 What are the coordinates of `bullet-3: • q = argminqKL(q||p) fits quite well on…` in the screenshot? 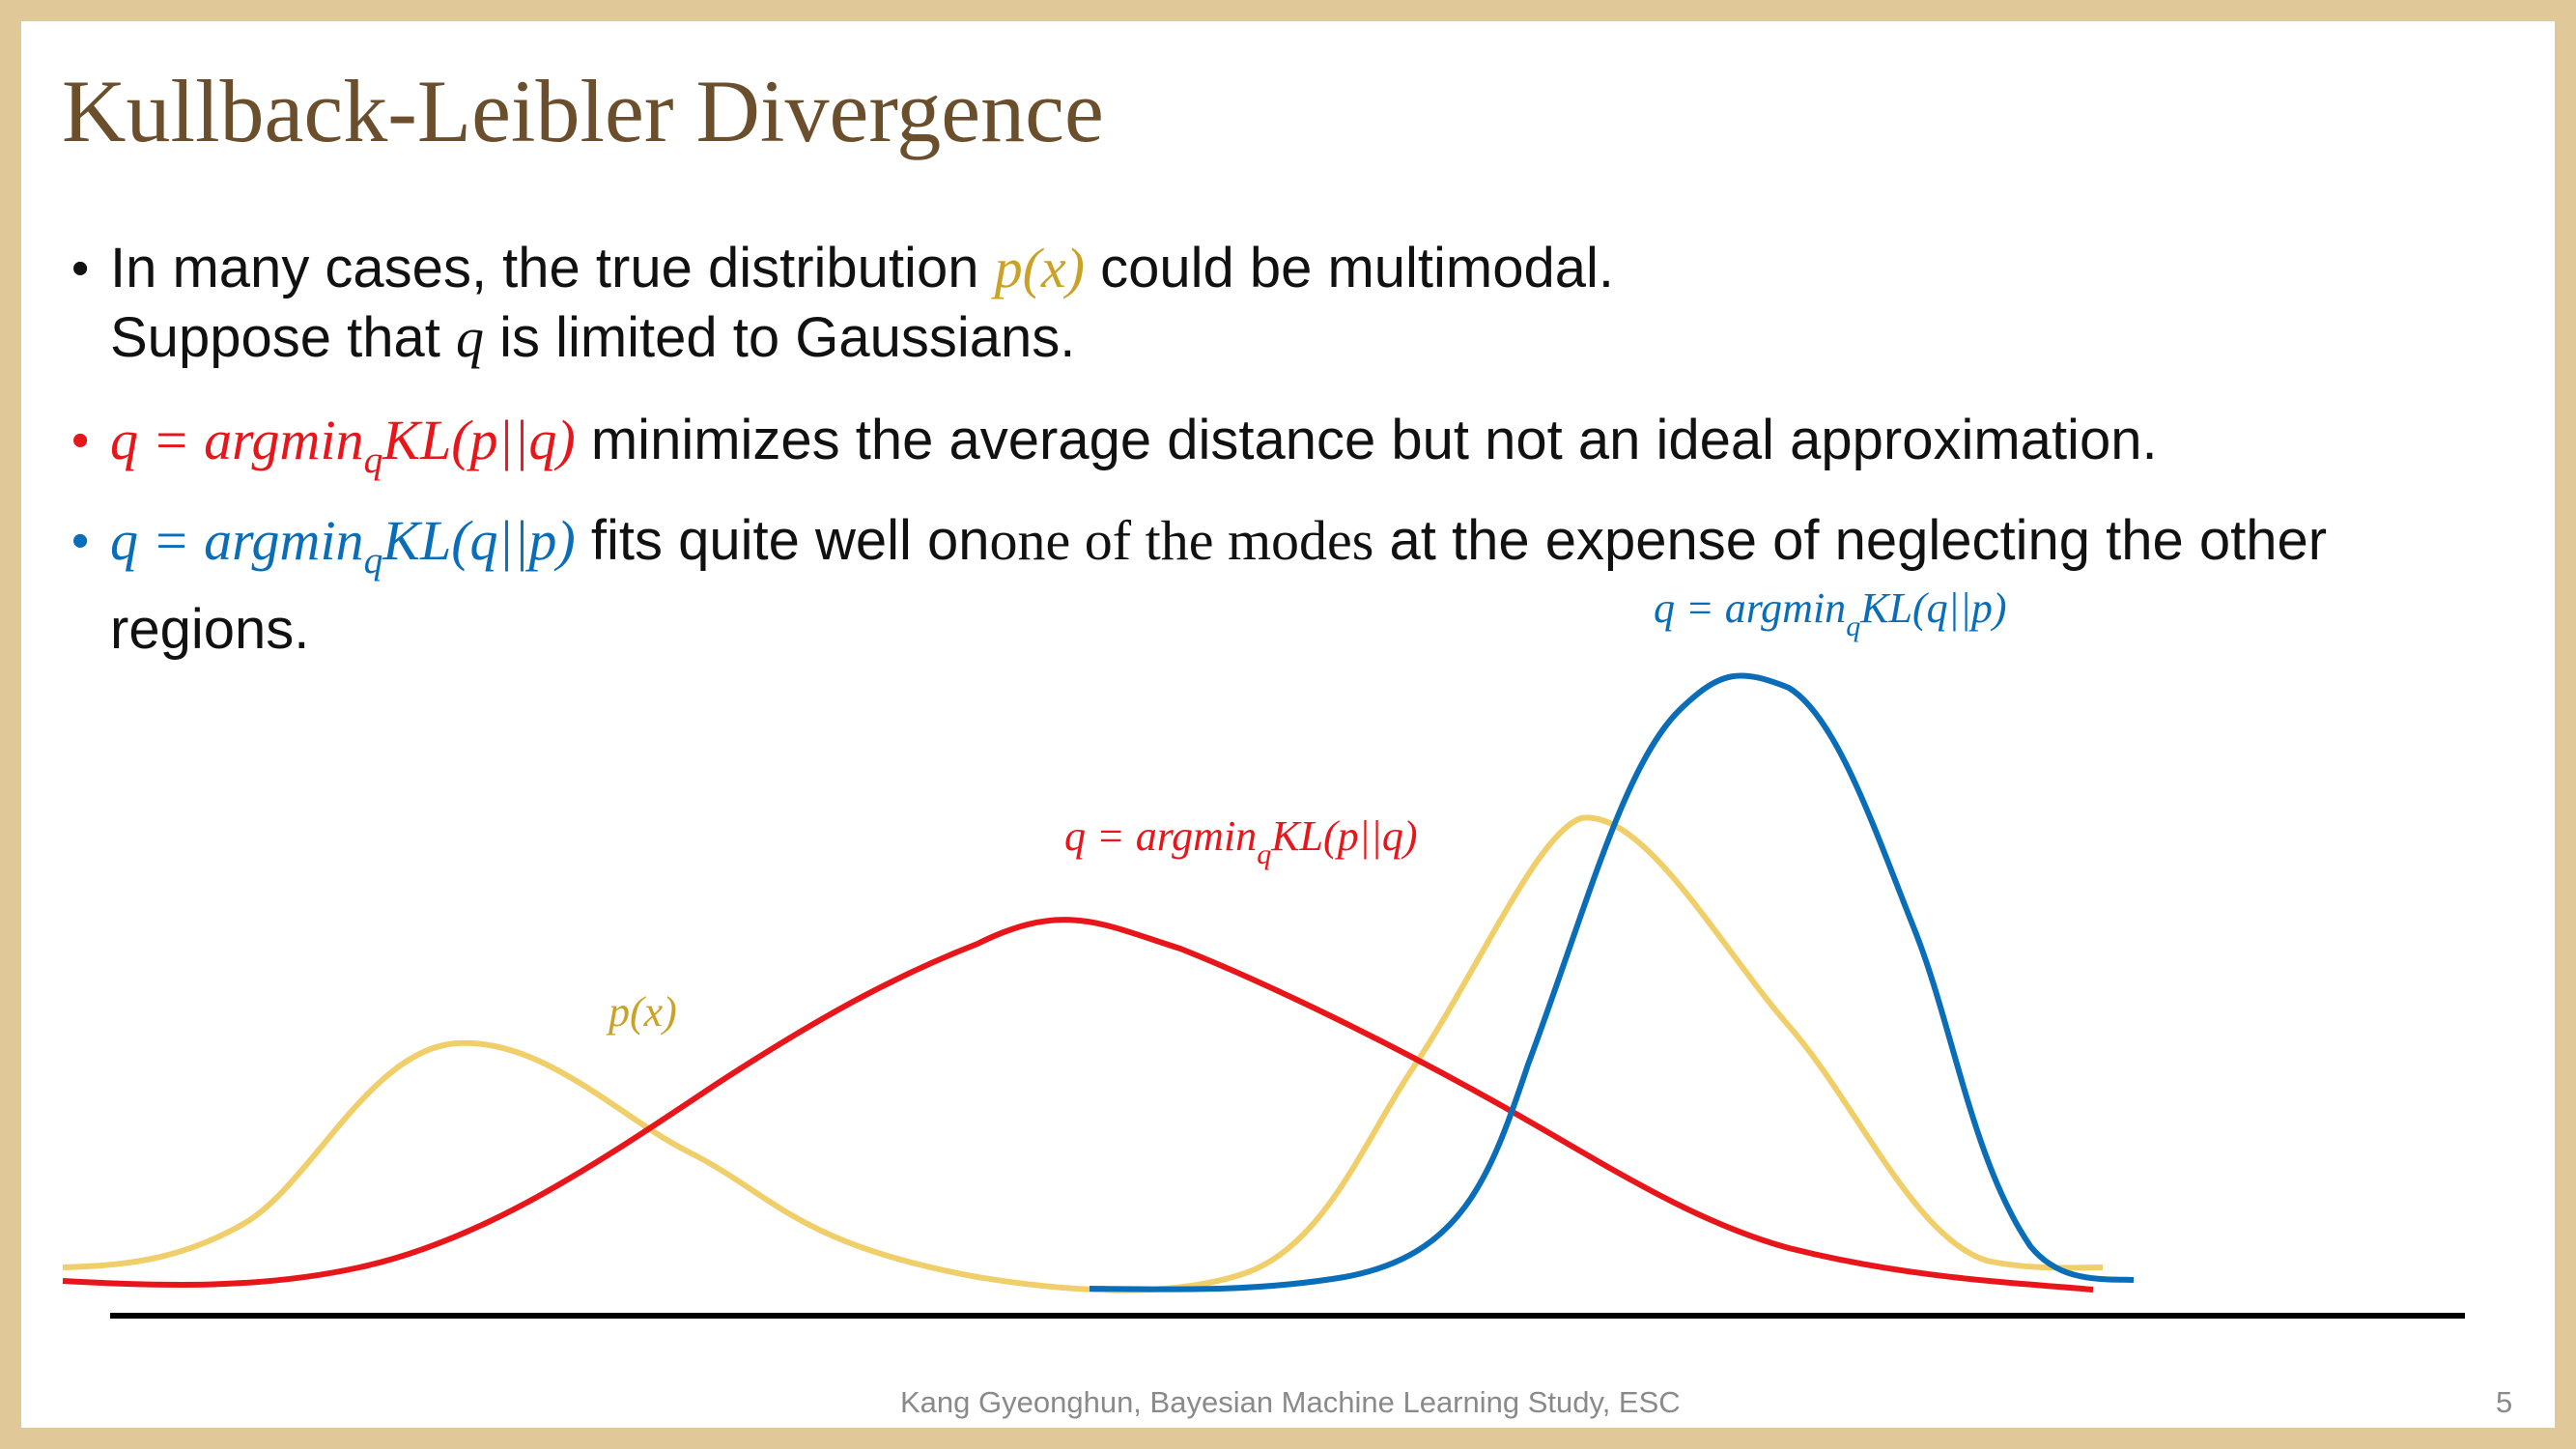 It's located at (1298, 585).